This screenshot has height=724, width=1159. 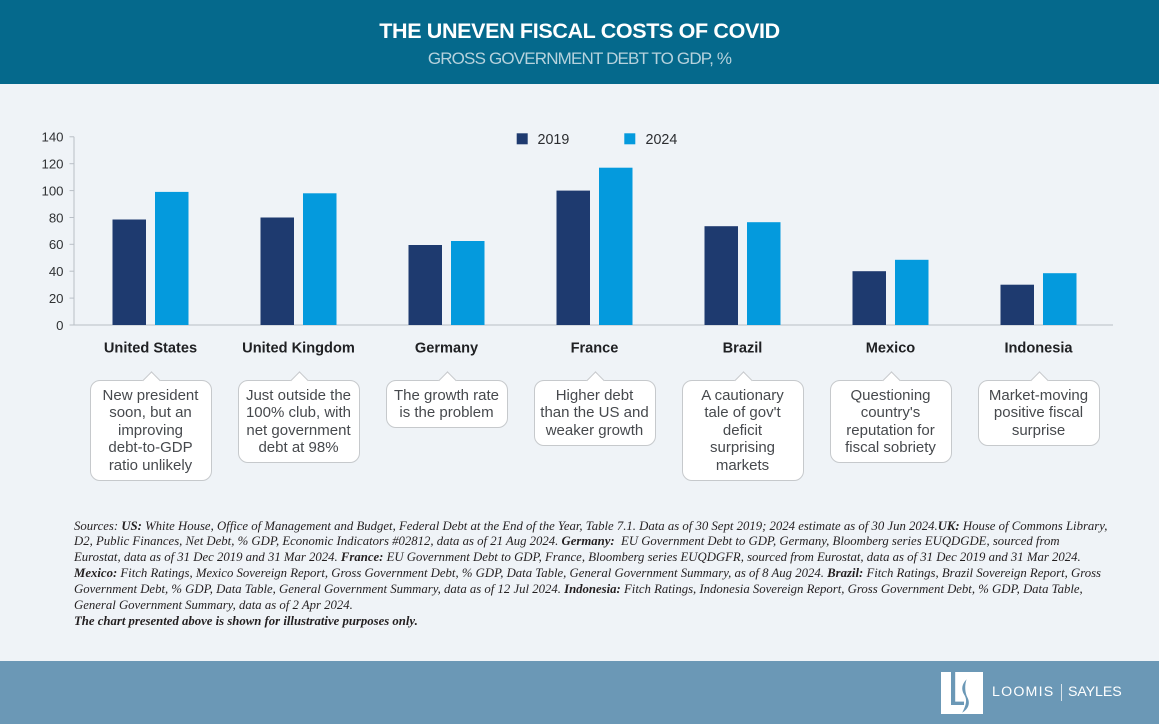 I want to click on svg-text: 120, so click(x=52, y=164).